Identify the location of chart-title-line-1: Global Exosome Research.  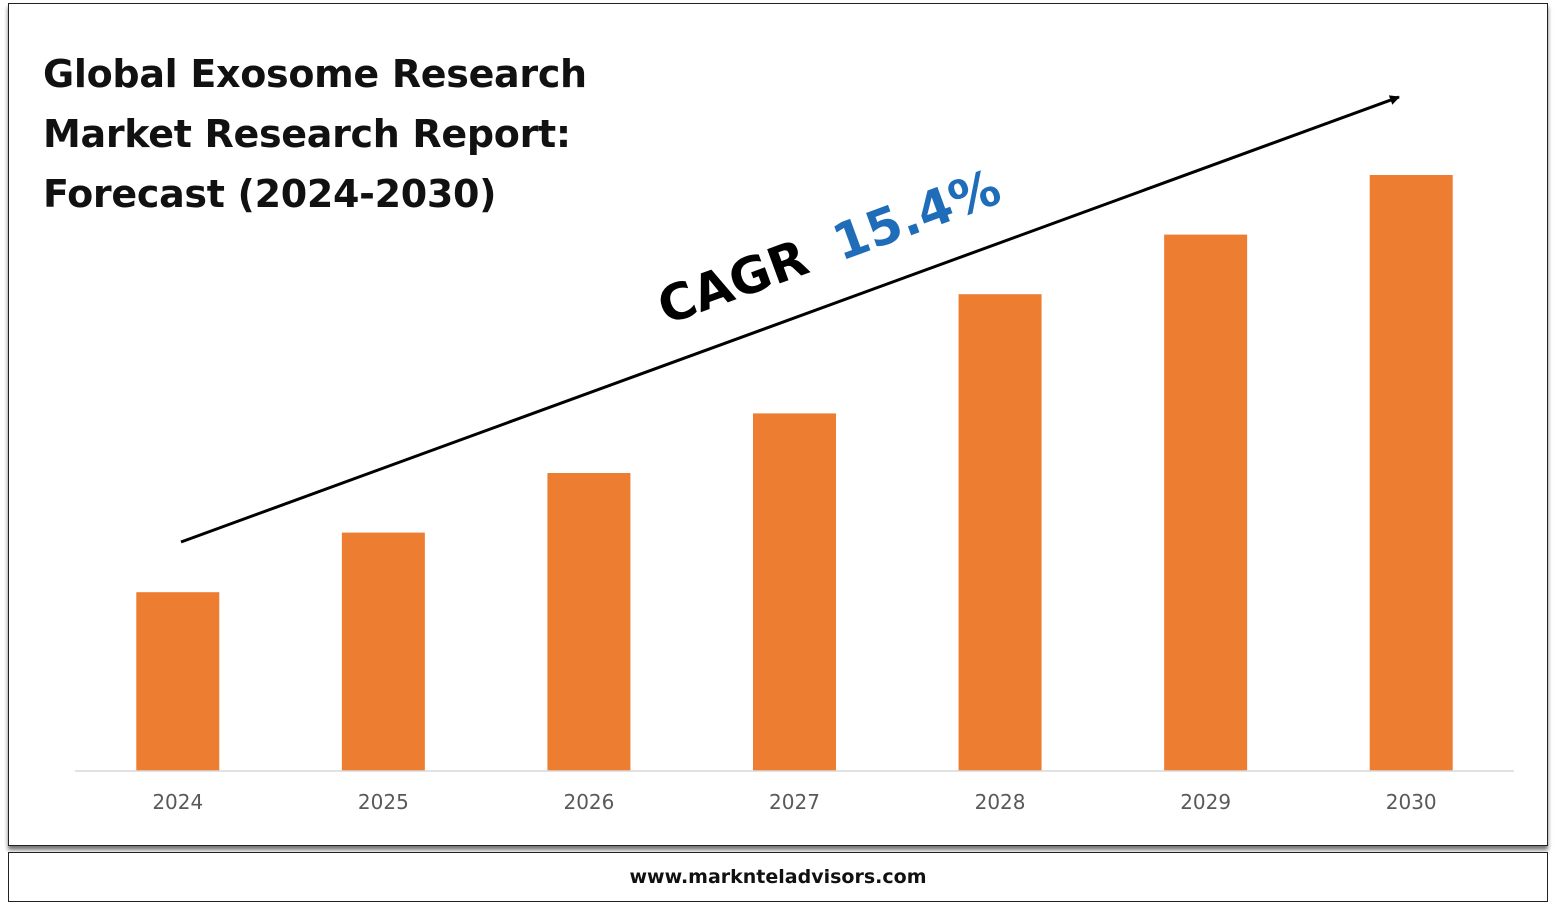
(315, 74).